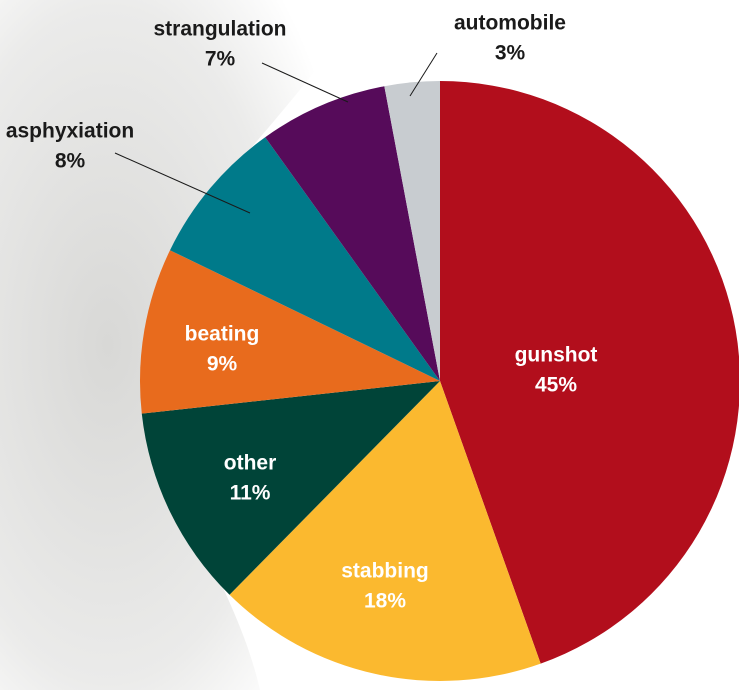  I want to click on value-label: 7%, so click(220, 59).